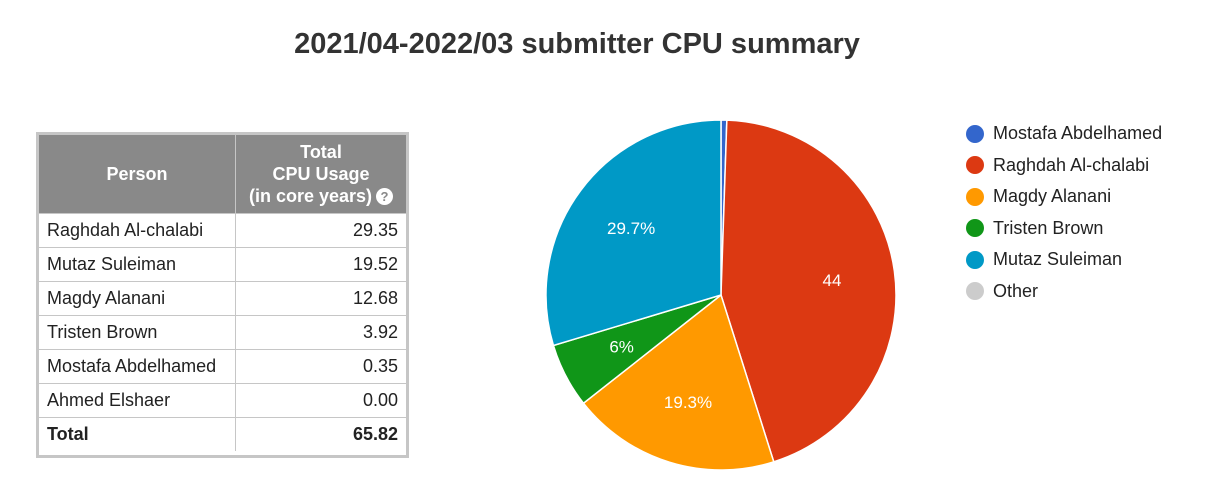 The width and height of the screenshot is (1232, 486). Describe the element at coordinates (831, 280) in the screenshot. I see `pie-slice-label: 44` at that location.